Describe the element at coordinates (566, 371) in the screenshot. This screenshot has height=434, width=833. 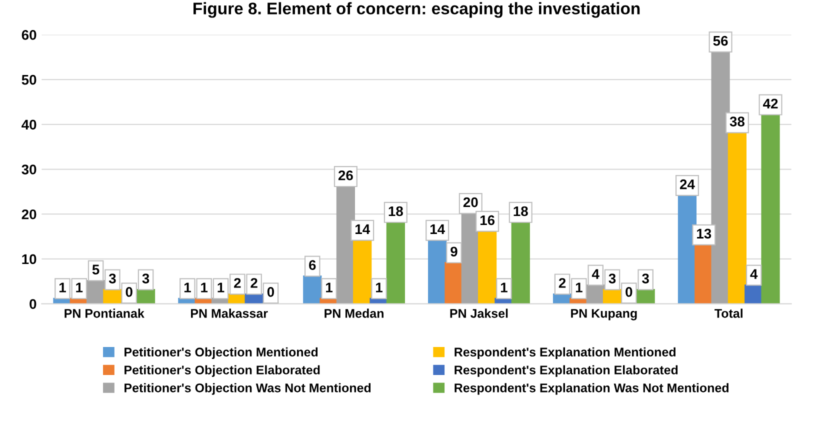
I see `legend-label: Respondent's Explanation Elaborated` at that location.